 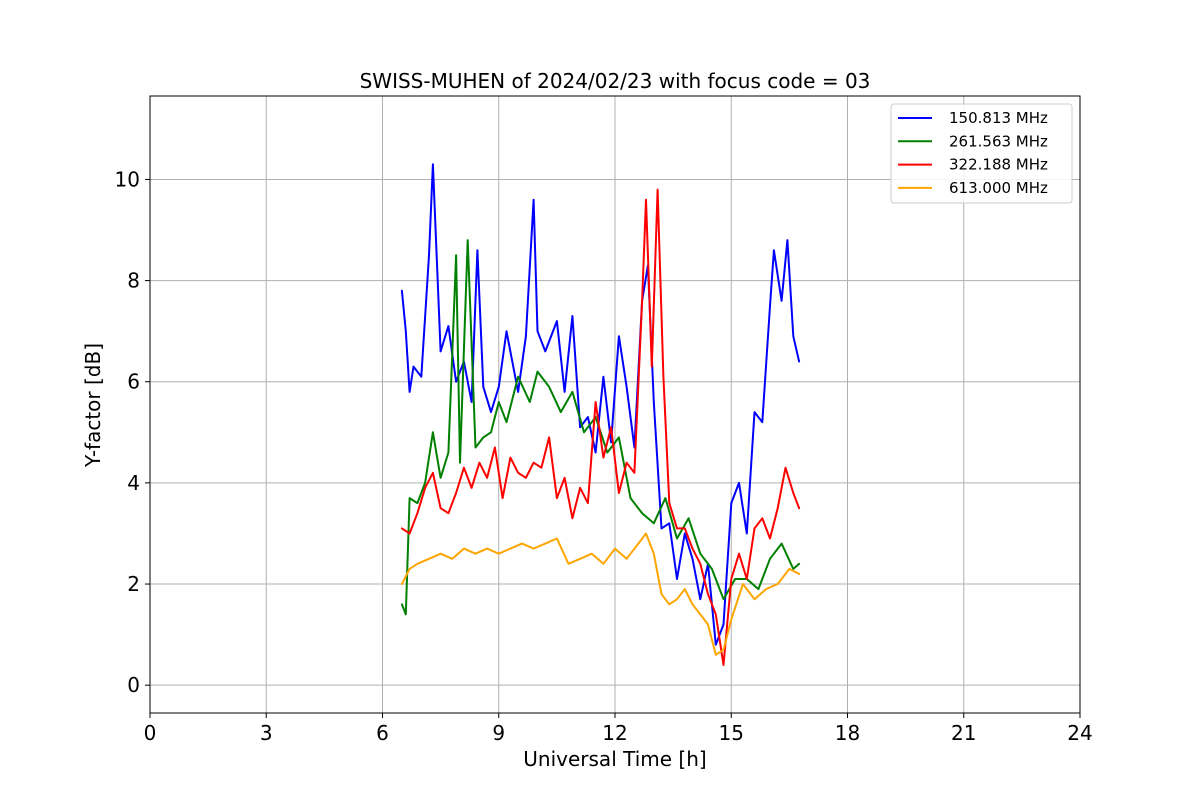 What do you see at coordinates (266, 733) in the screenshot?
I see `x-tick-label: 3` at bounding box center [266, 733].